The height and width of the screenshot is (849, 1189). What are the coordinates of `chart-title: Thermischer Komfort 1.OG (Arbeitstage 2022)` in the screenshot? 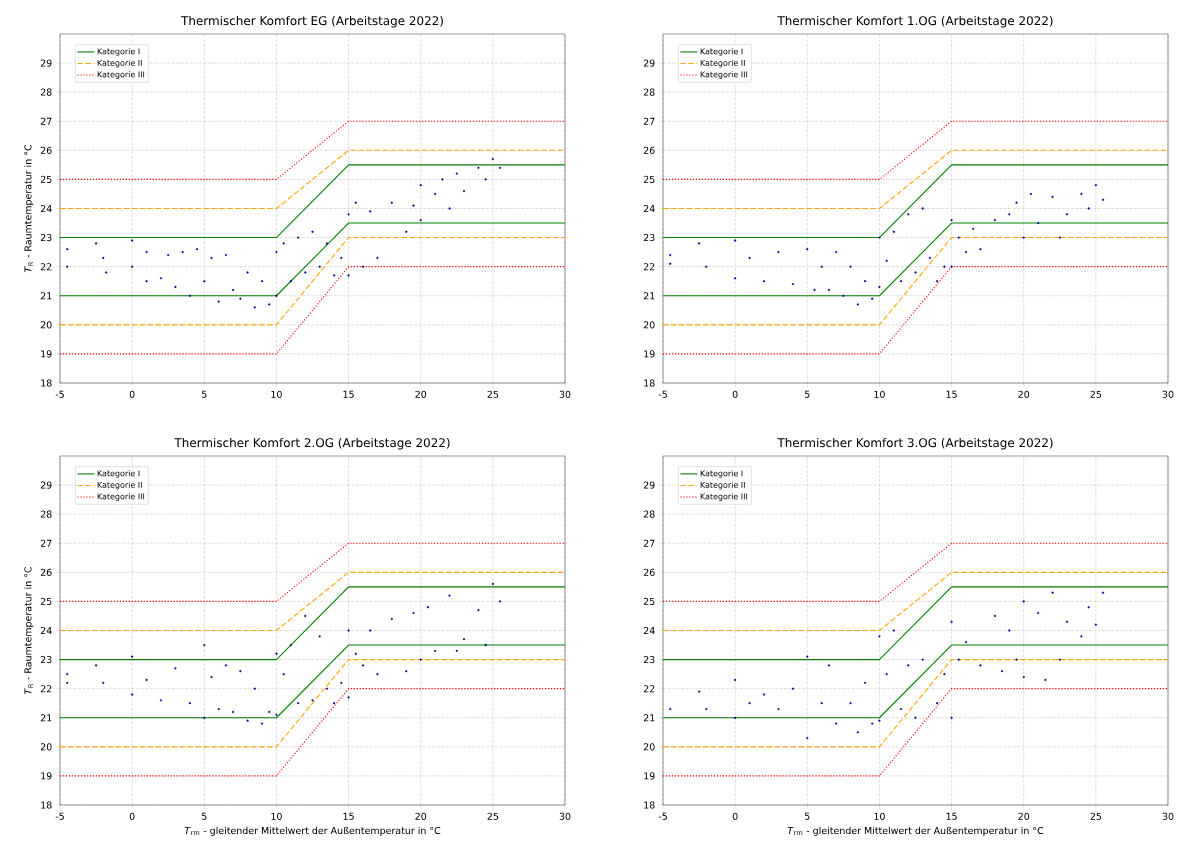 It's located at (915, 21).